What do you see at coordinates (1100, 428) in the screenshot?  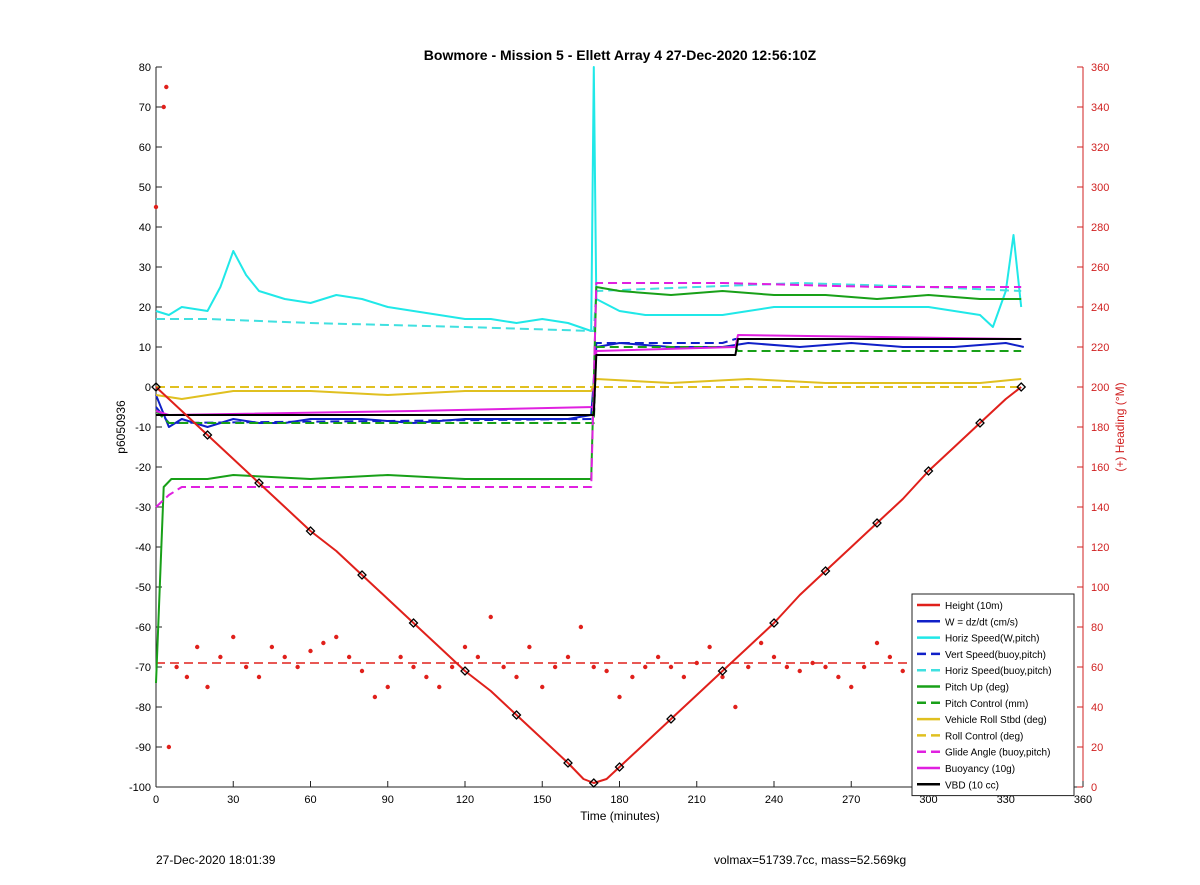 I see `y2-tick-label: 180` at bounding box center [1100, 428].